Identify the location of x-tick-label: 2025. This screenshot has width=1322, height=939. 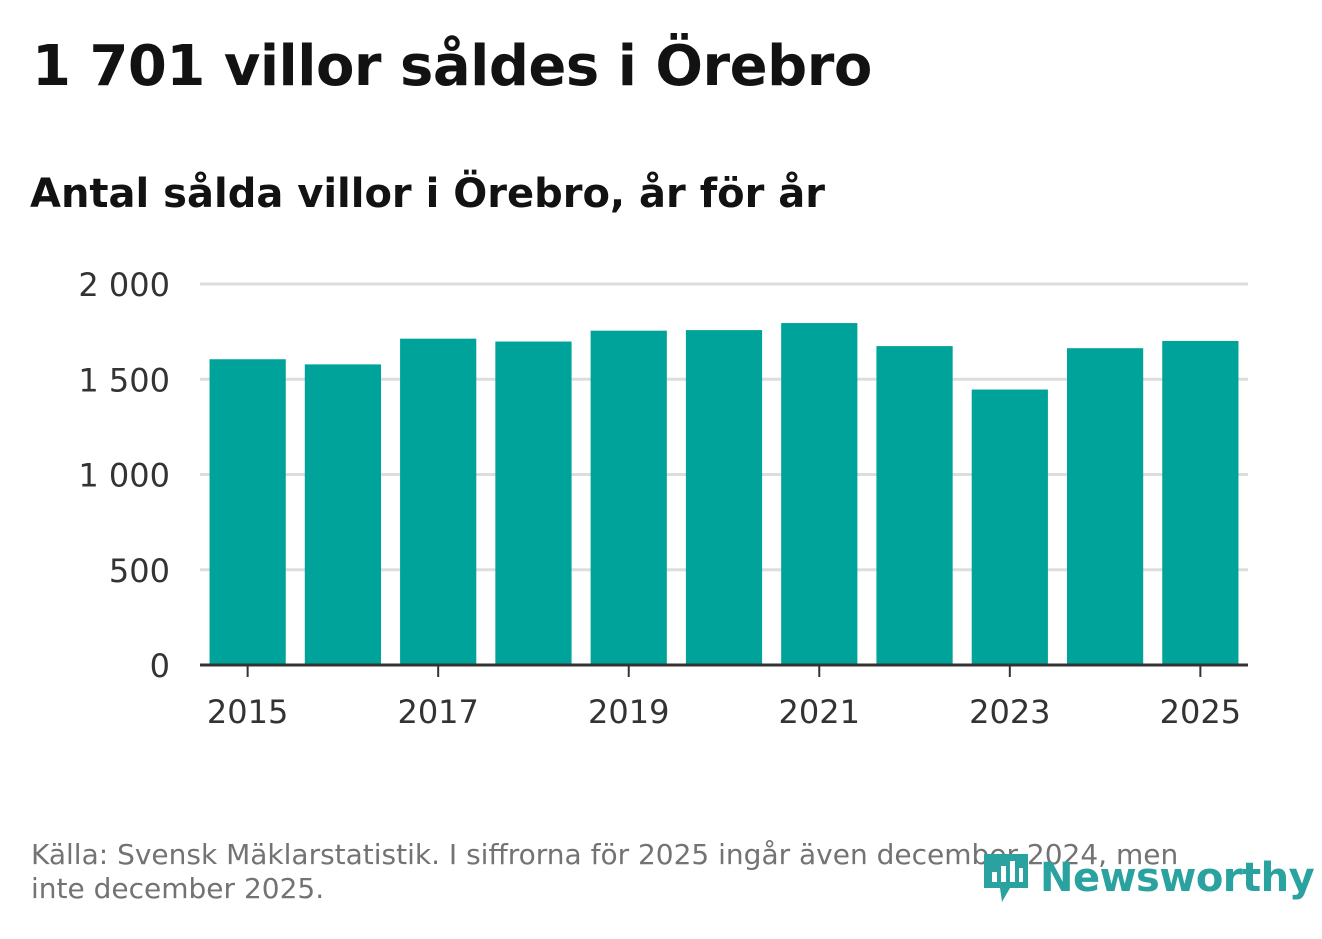
(1200, 712).